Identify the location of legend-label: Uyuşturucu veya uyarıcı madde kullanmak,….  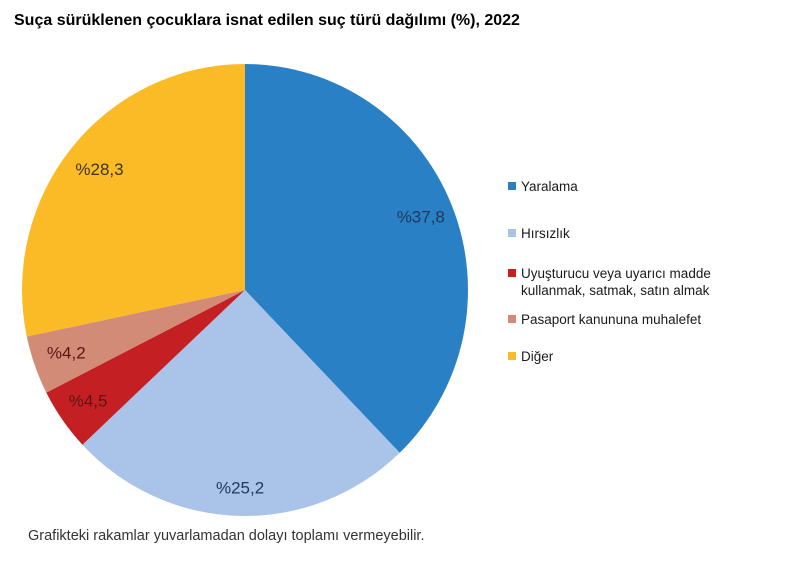
(616, 282).